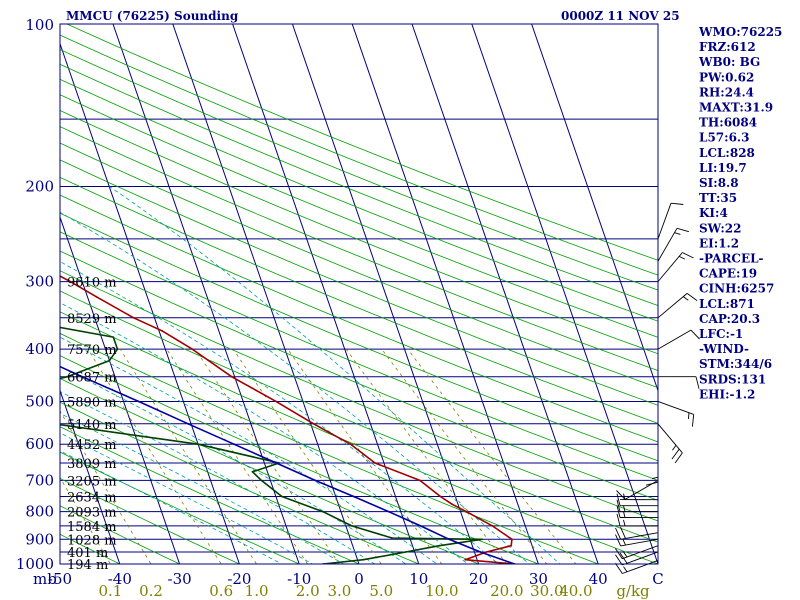  What do you see at coordinates (728, 274) in the screenshot?
I see `sounding-index: CAPE:19` at bounding box center [728, 274].